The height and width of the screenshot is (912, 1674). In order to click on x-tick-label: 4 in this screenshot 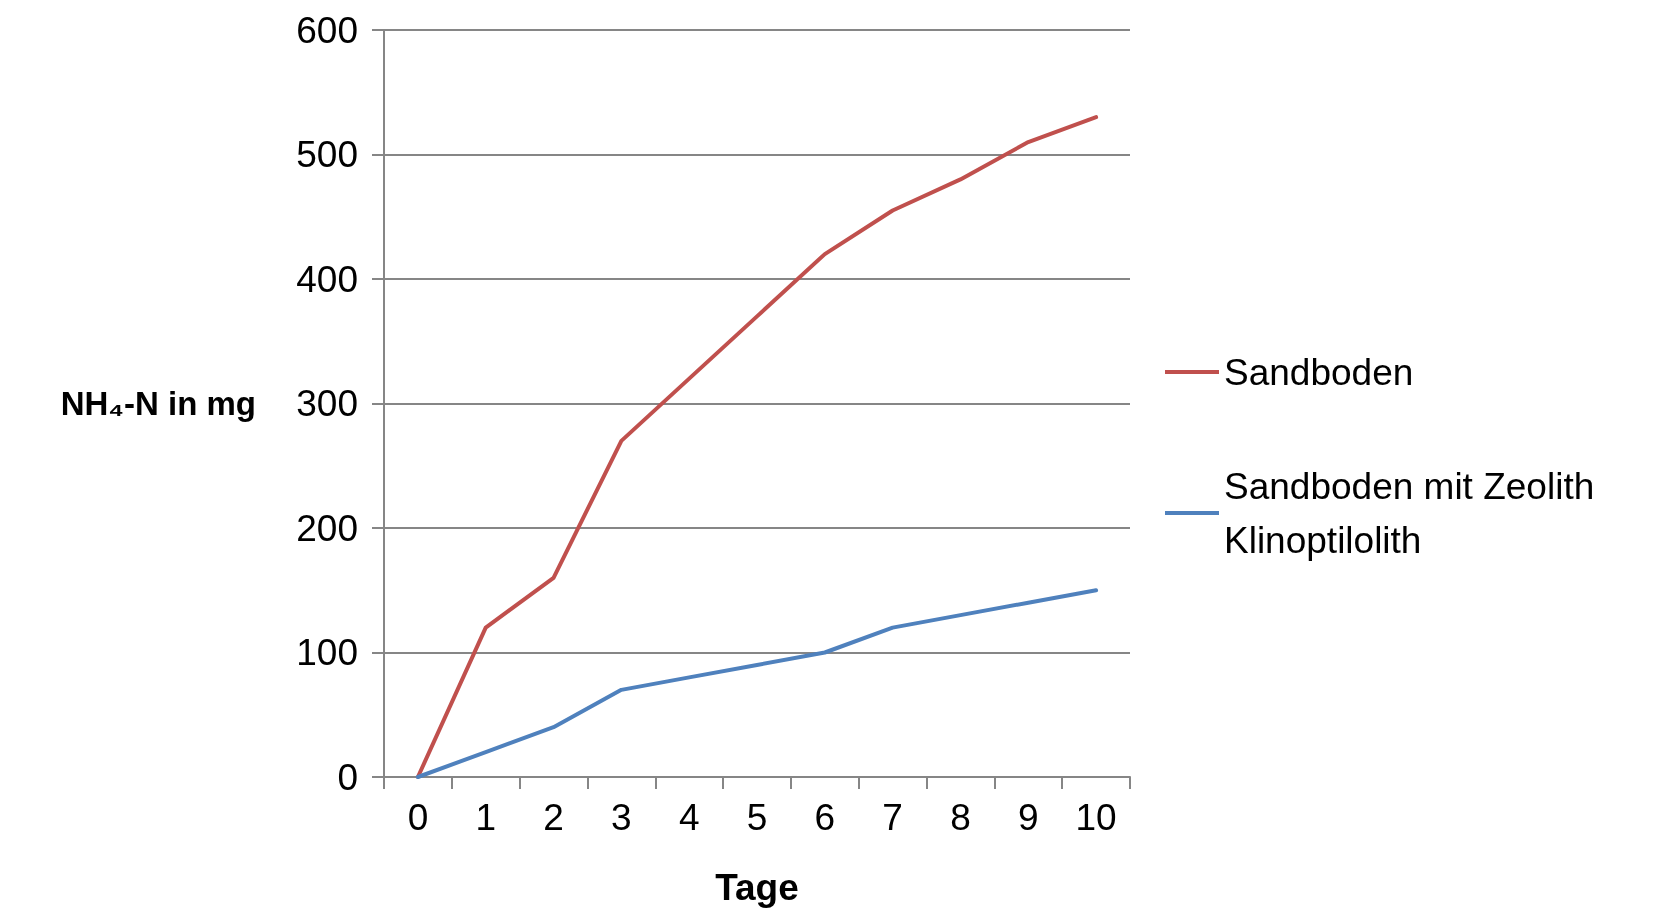, I will do `click(689, 817)`.